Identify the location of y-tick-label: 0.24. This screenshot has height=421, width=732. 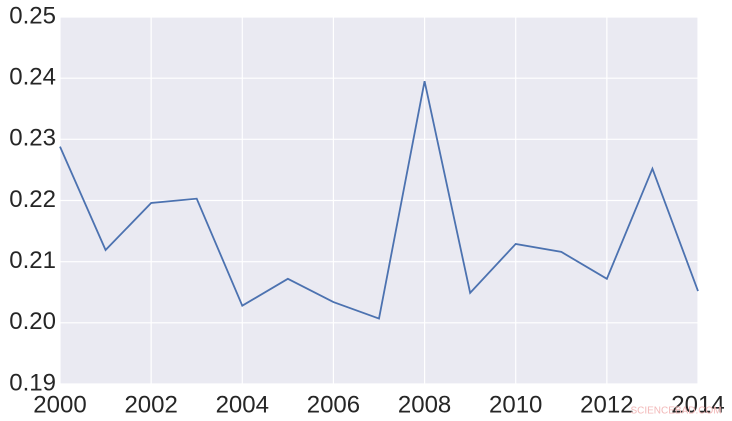
(32, 77).